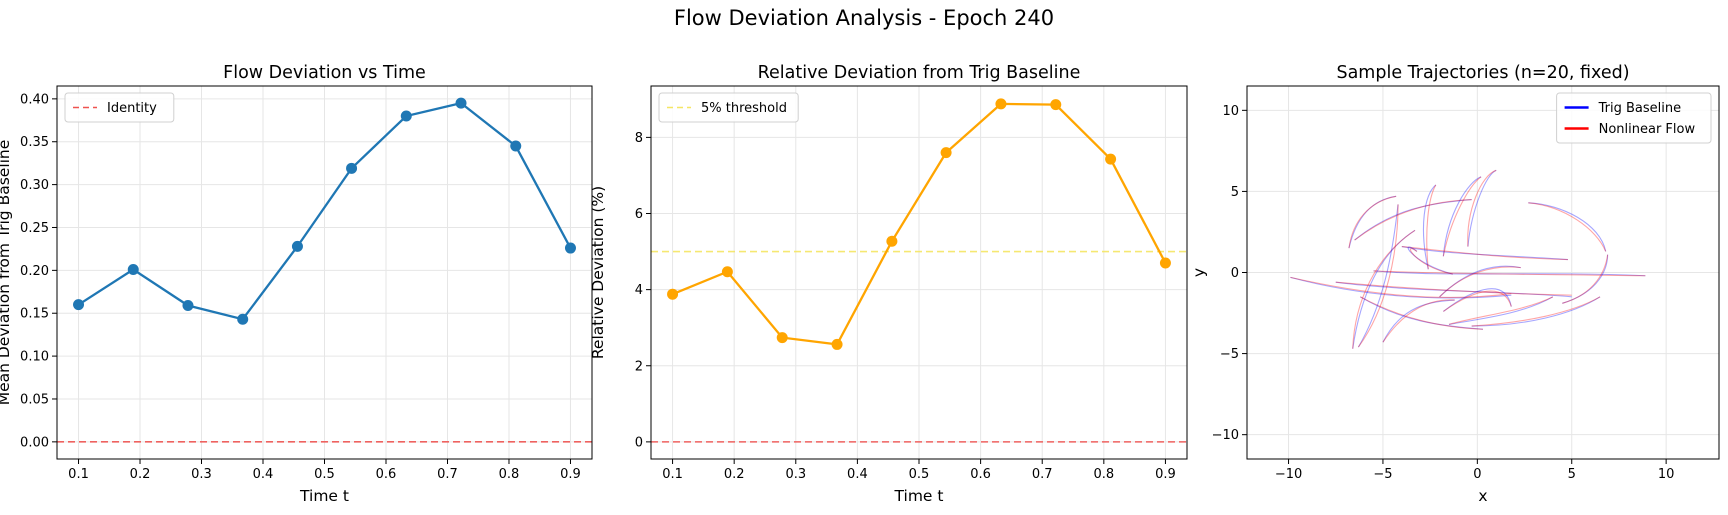 The height and width of the screenshot is (515, 1728). What do you see at coordinates (1235, 273) in the screenshot?
I see `y-tick-label: 0` at bounding box center [1235, 273].